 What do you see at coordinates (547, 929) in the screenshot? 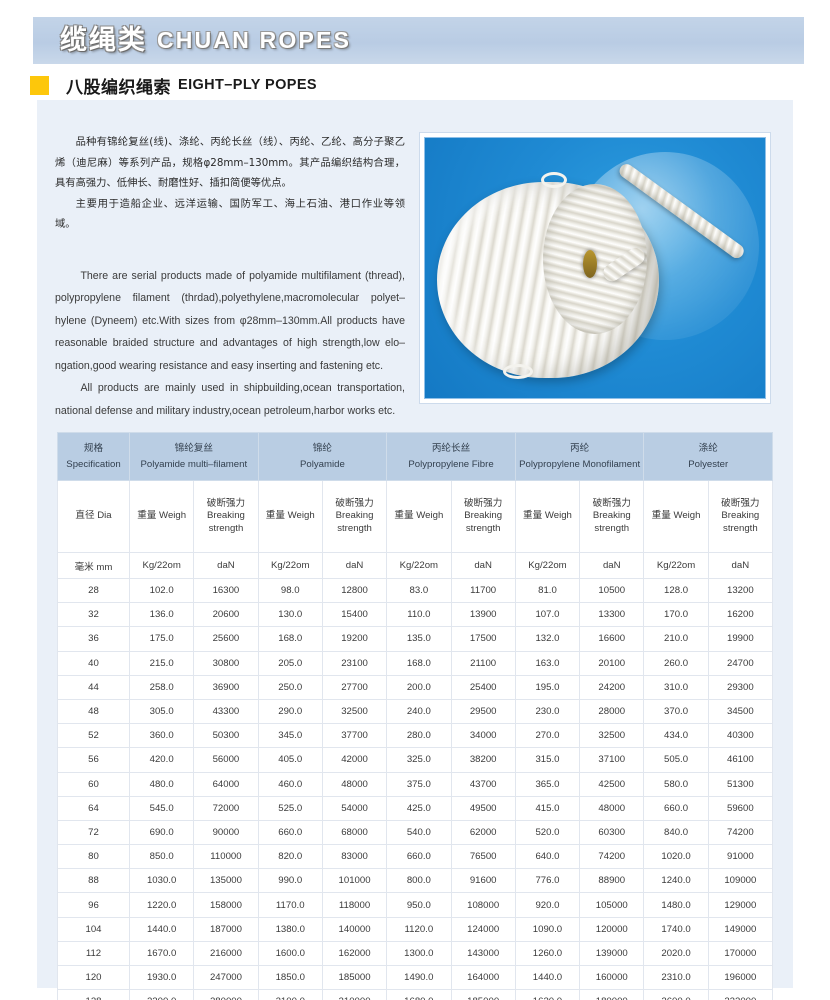
I see `cell-value: 1090.0` at bounding box center [547, 929].